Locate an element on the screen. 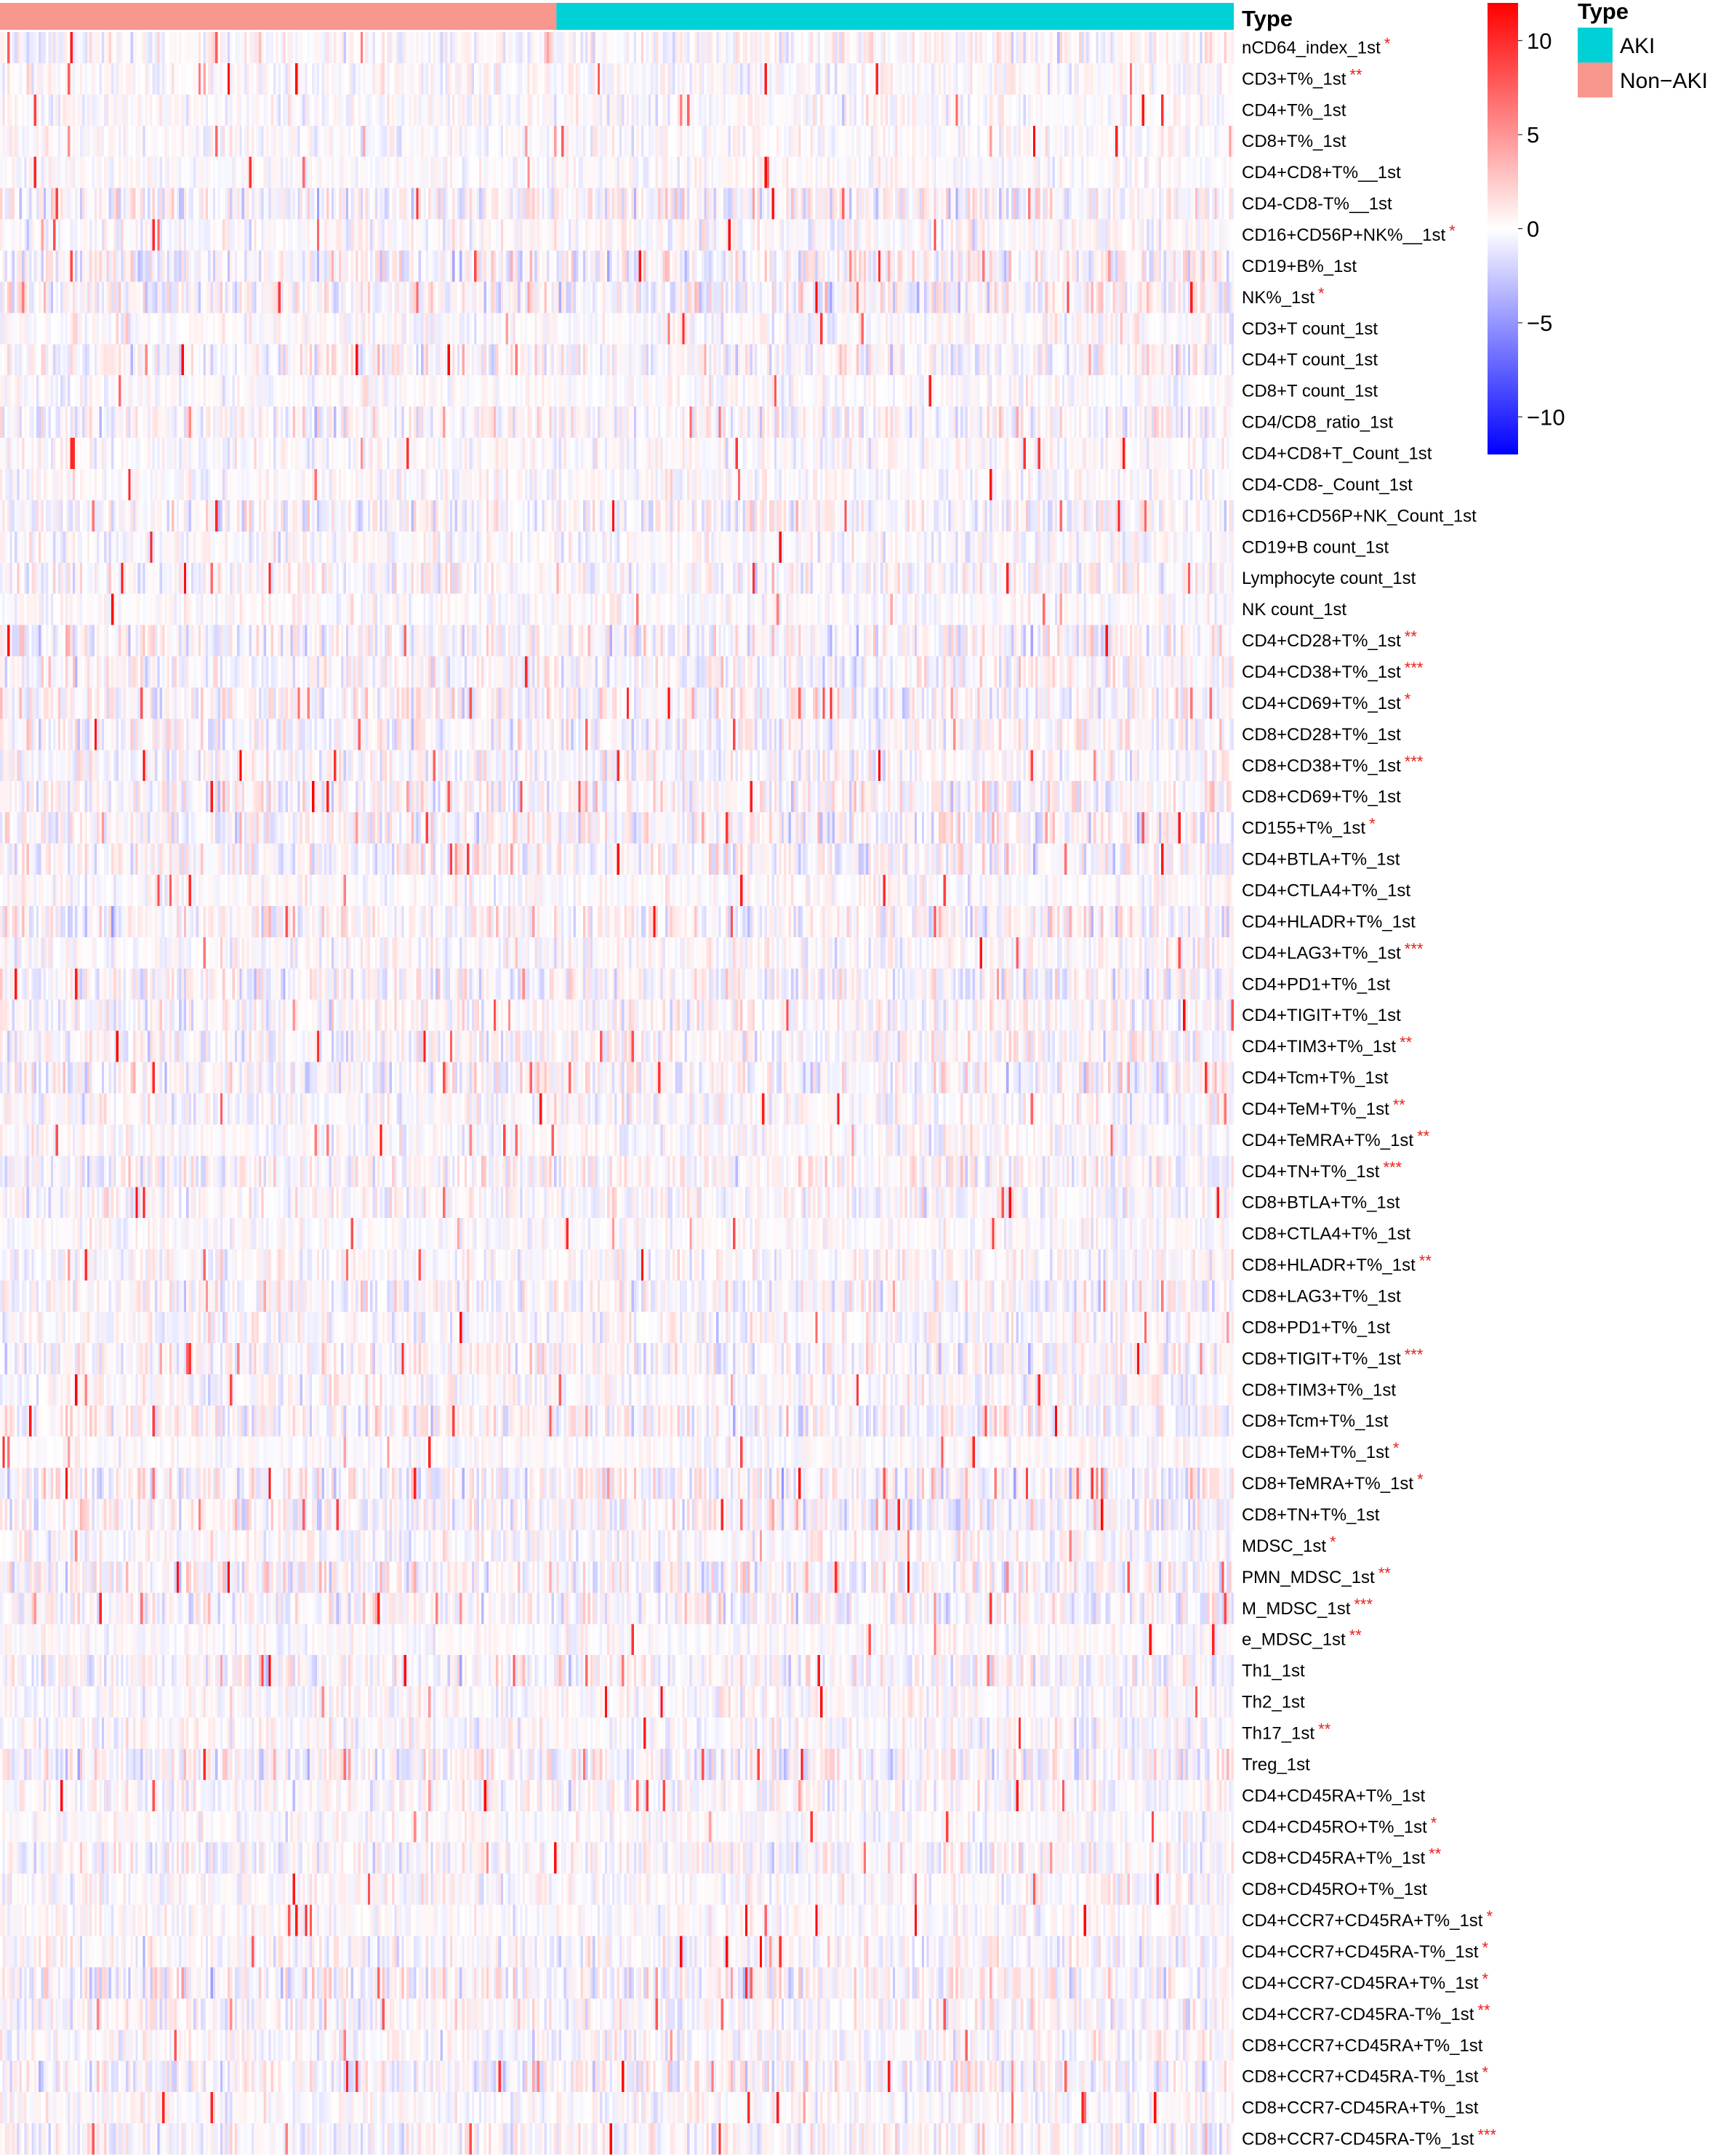 The height and width of the screenshot is (2156, 1718). row-label: nCD64_index_1st * is located at coordinates (1316, 45).